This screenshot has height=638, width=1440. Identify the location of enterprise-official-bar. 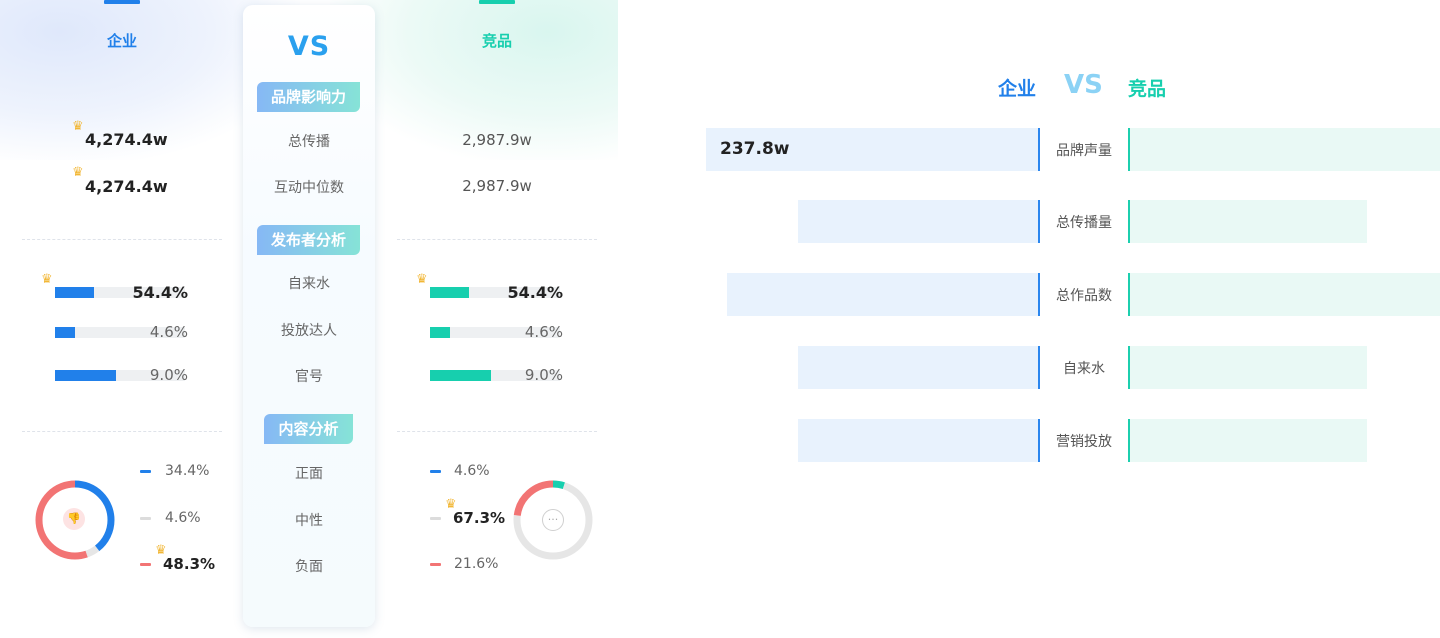
(120, 375).